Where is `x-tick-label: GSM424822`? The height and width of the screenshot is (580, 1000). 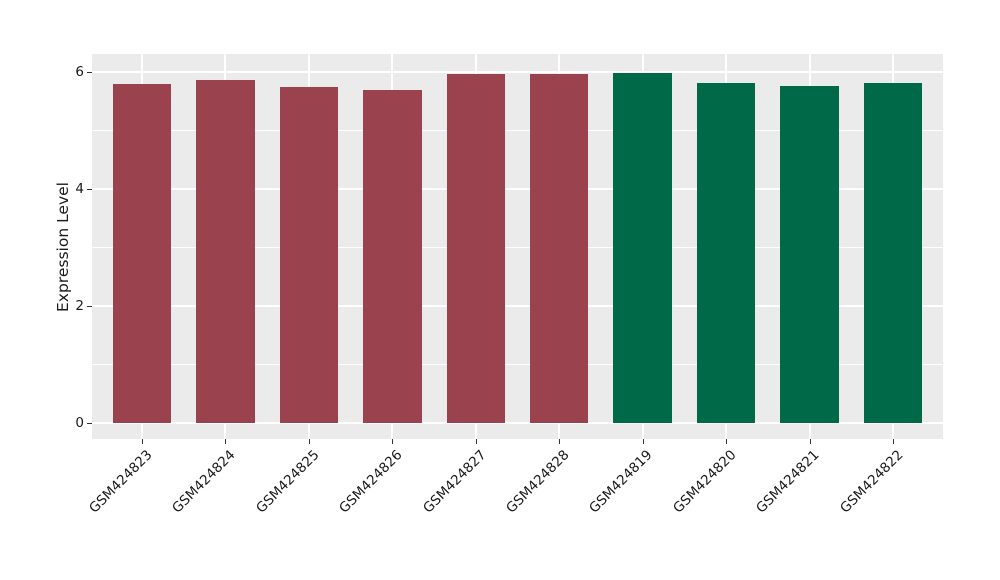
x-tick-label: GSM424822 is located at coordinates (871, 482).